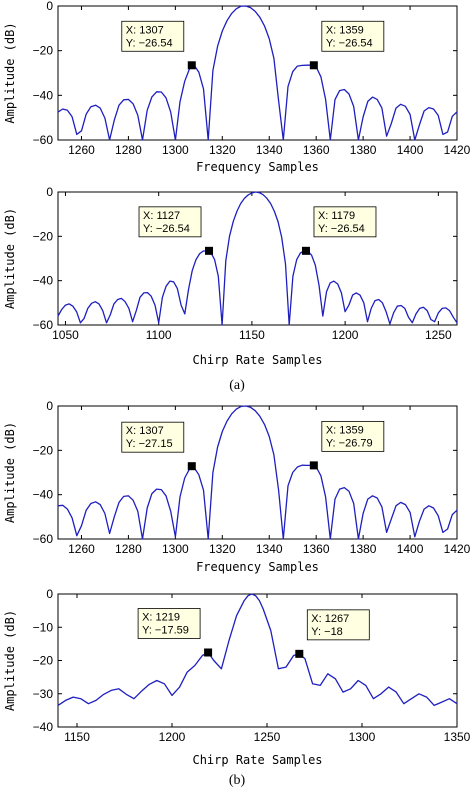 This screenshot has width=474, height=792. I want to click on x-tick-label: 1050, so click(65, 335).